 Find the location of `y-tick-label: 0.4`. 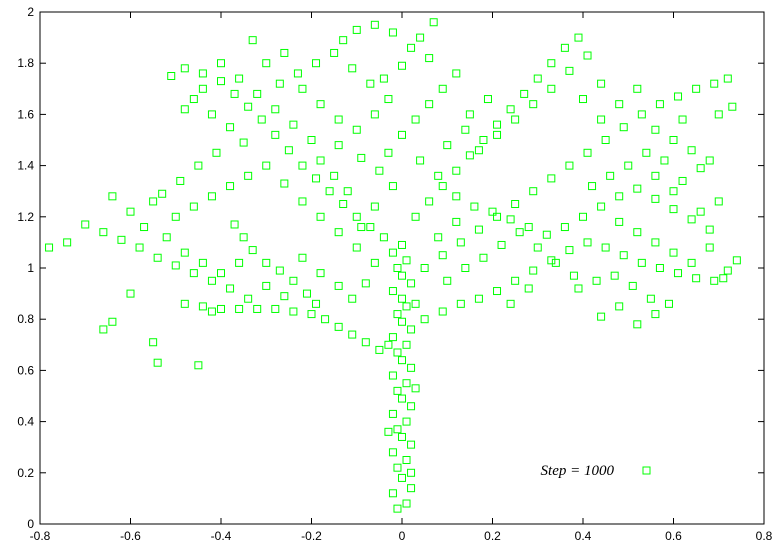

y-tick-label: 0.4 is located at coordinates (25, 422).